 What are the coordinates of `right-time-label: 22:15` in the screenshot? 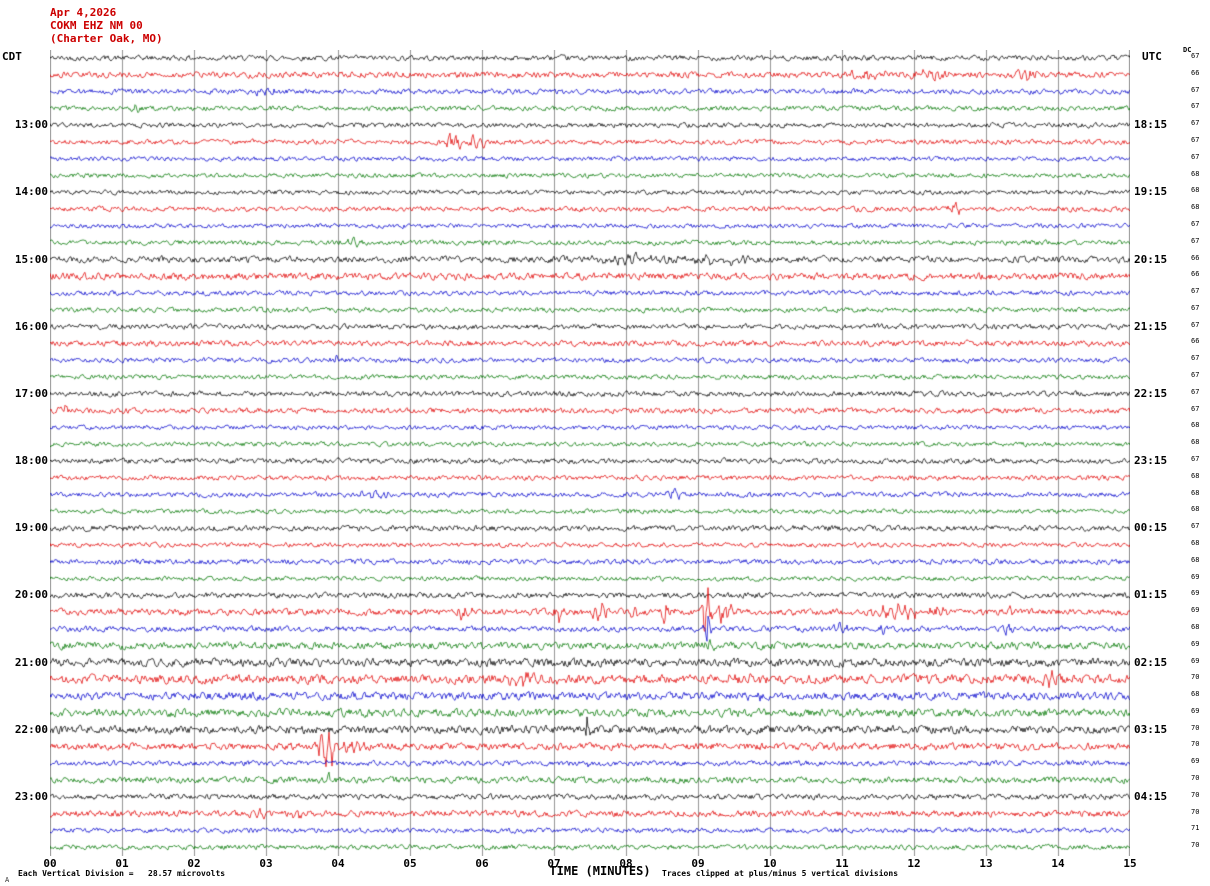 It's located at (1151, 393).